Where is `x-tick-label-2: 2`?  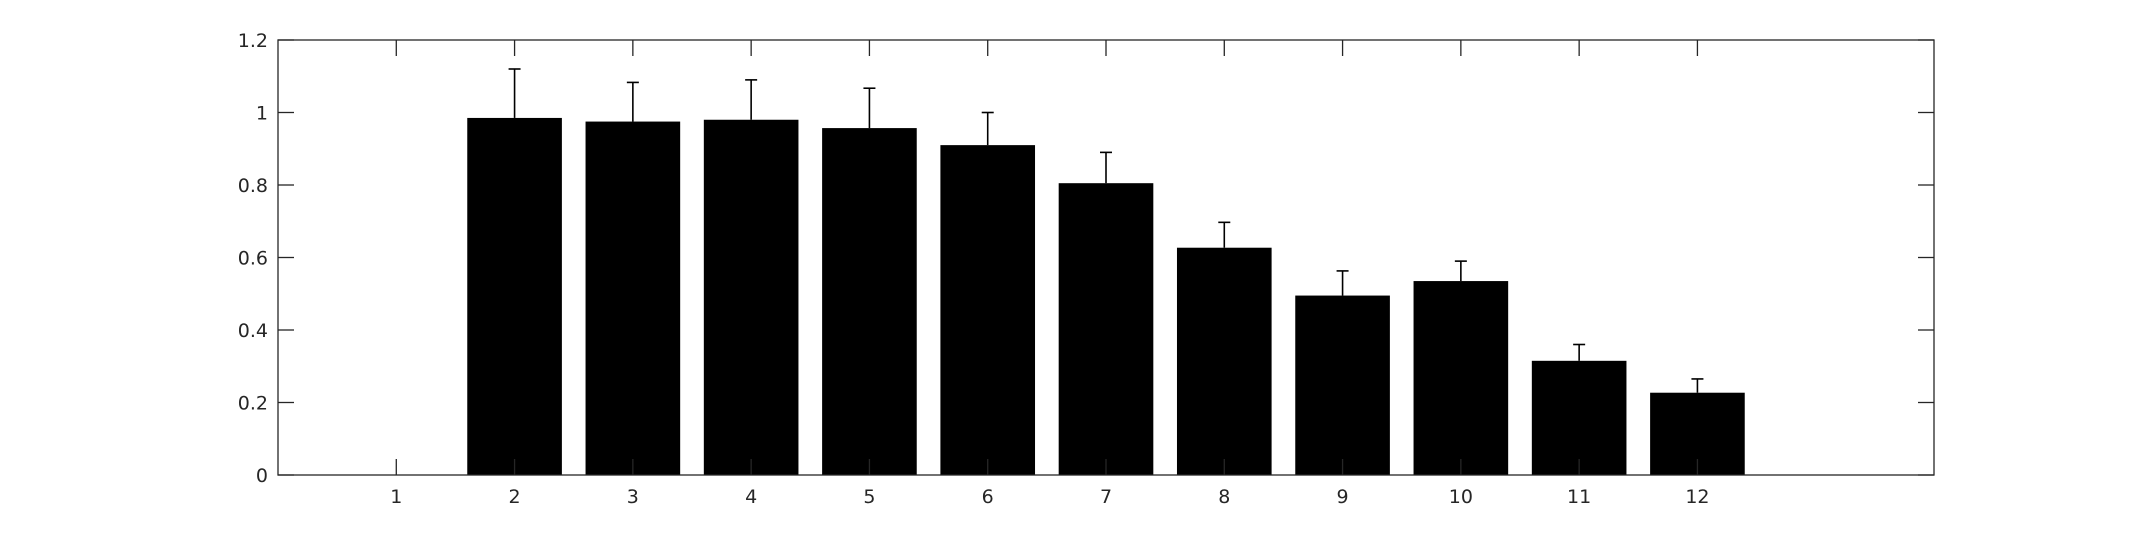
x-tick-label-2: 2 is located at coordinates (515, 497).